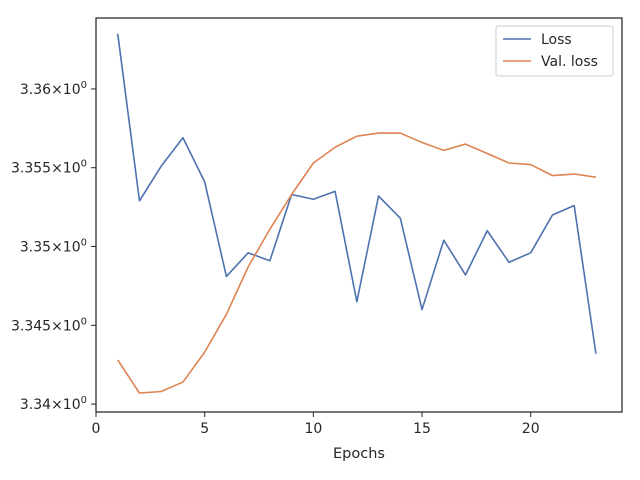 The height and width of the screenshot is (480, 640). I want to click on x-tick-label: 20, so click(531, 429).